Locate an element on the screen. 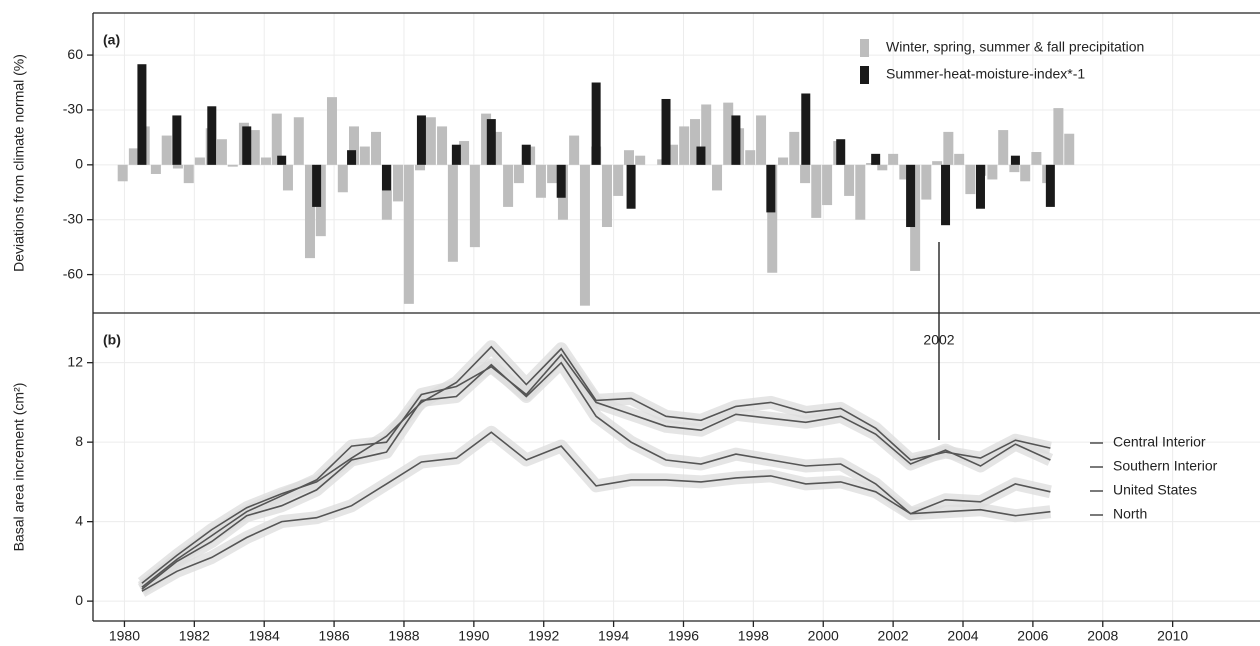 The height and width of the screenshot is (646, 1260). x-tick-label: 1992 is located at coordinates (543, 636).